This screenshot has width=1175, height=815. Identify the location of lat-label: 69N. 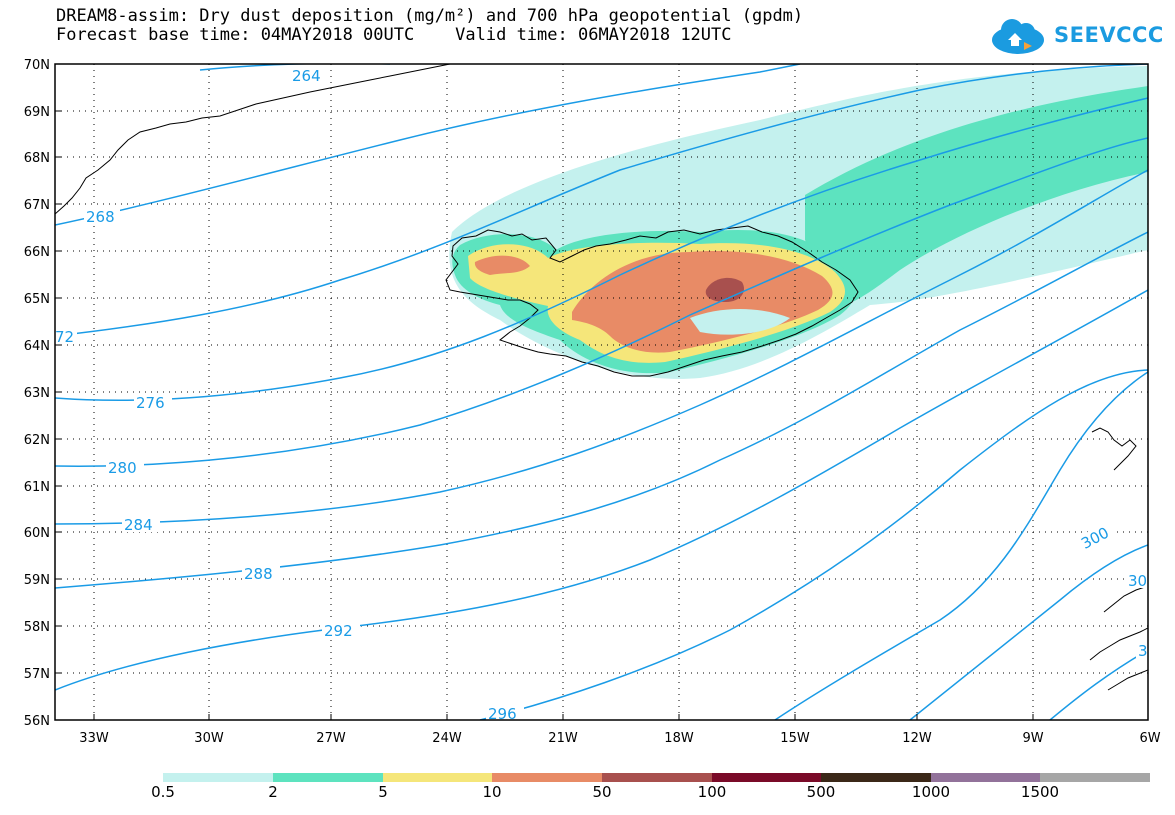
(37, 112).